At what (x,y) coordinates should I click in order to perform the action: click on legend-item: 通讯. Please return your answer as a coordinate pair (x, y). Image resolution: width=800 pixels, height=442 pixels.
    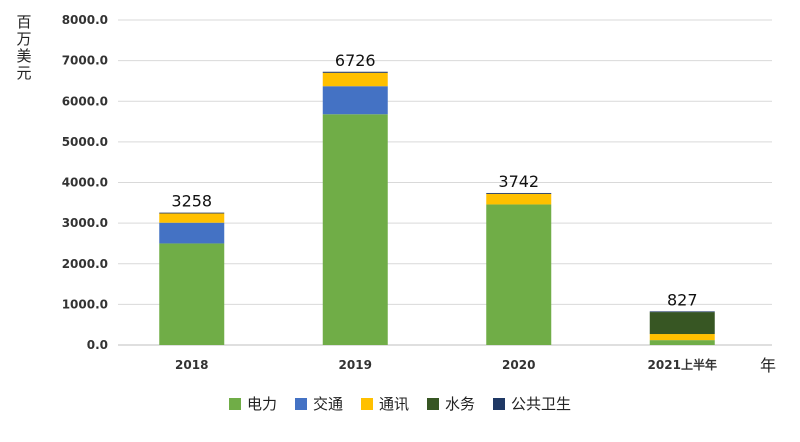
    Looking at the image, I should click on (384, 403).